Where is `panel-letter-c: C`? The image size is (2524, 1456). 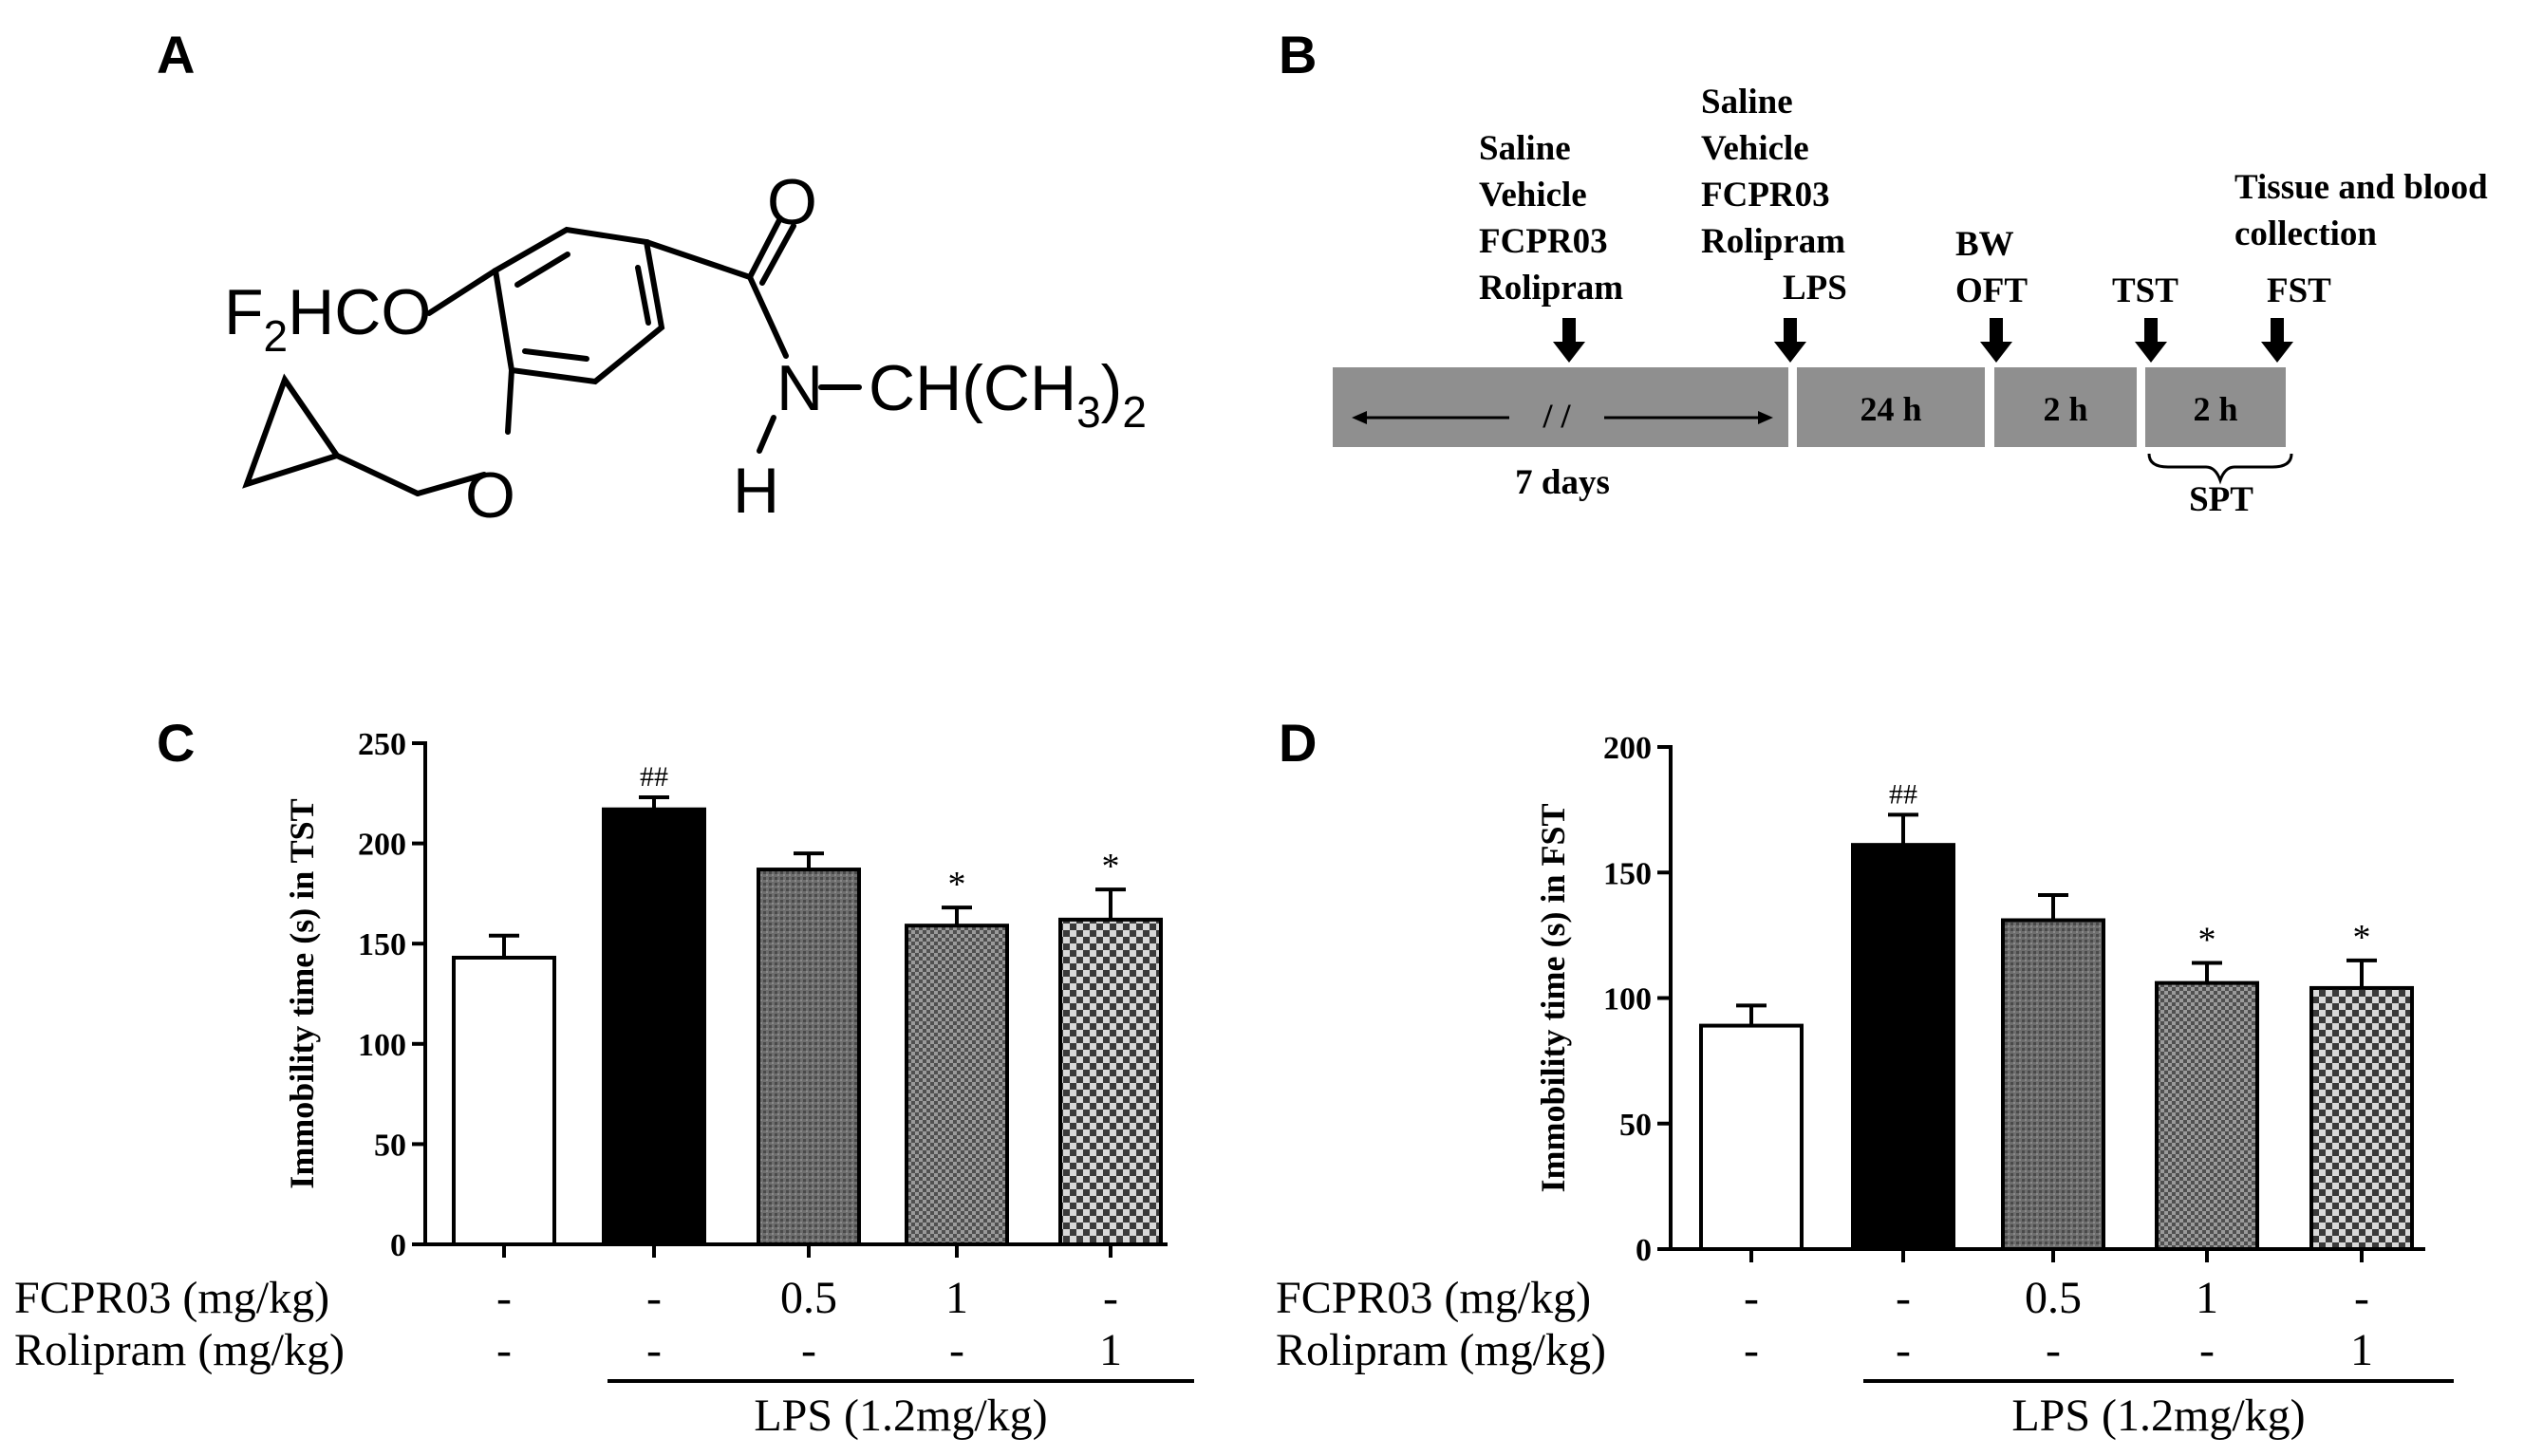
panel-letter-c: C is located at coordinates (176, 743).